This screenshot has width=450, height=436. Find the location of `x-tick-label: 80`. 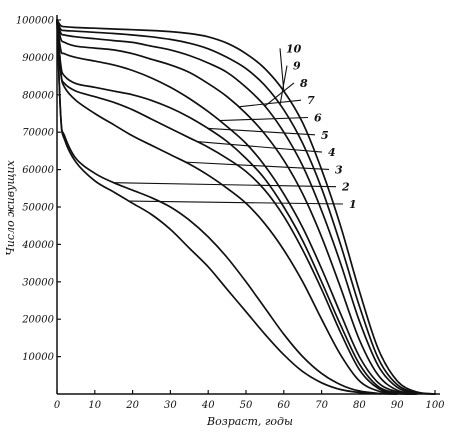

x-tick-label: 80 is located at coordinates (359, 405).